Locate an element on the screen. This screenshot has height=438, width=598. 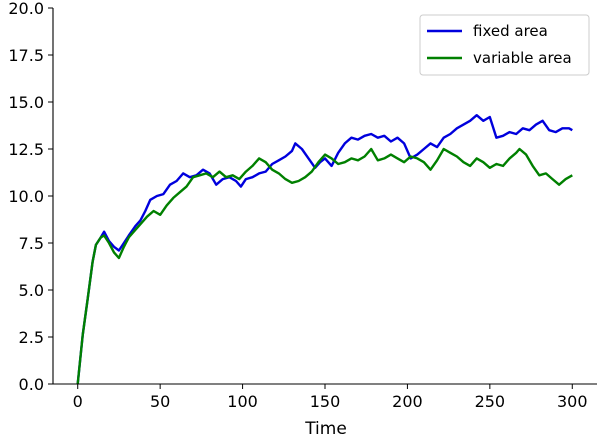
legend: fixed area variable area is located at coordinates (504, 45).